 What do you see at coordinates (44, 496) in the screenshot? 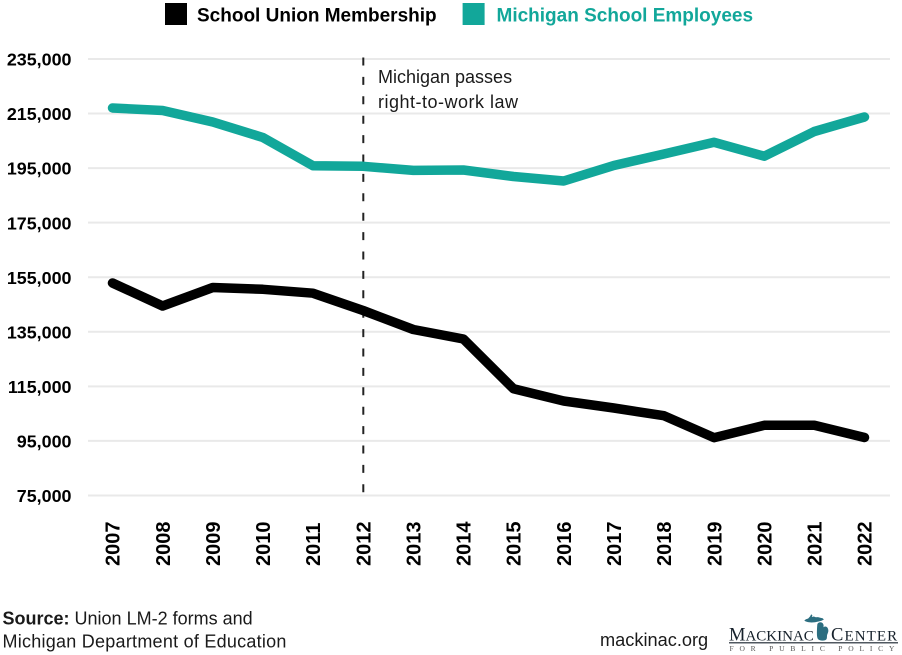
I see `svg-text: 75,000` at bounding box center [44, 496].